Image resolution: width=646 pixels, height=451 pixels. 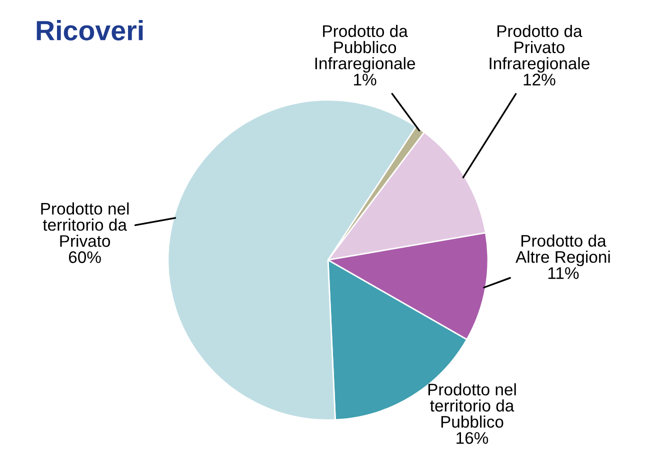 What do you see at coordinates (540, 48) in the screenshot?
I see `slice-label: Prodotto da Privato Infraregionale` at bounding box center [540, 48].